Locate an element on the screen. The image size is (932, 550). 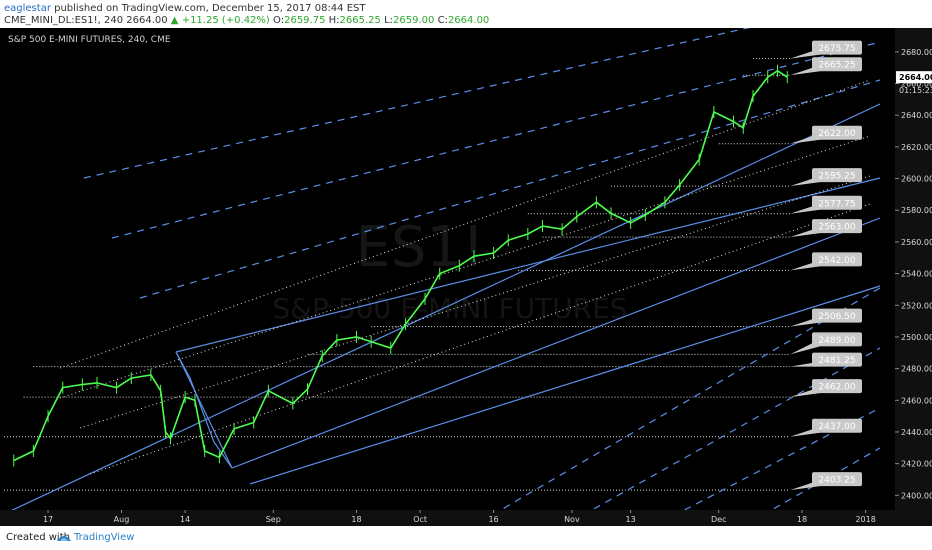
level-label: 2542.00 is located at coordinates (836, 261).